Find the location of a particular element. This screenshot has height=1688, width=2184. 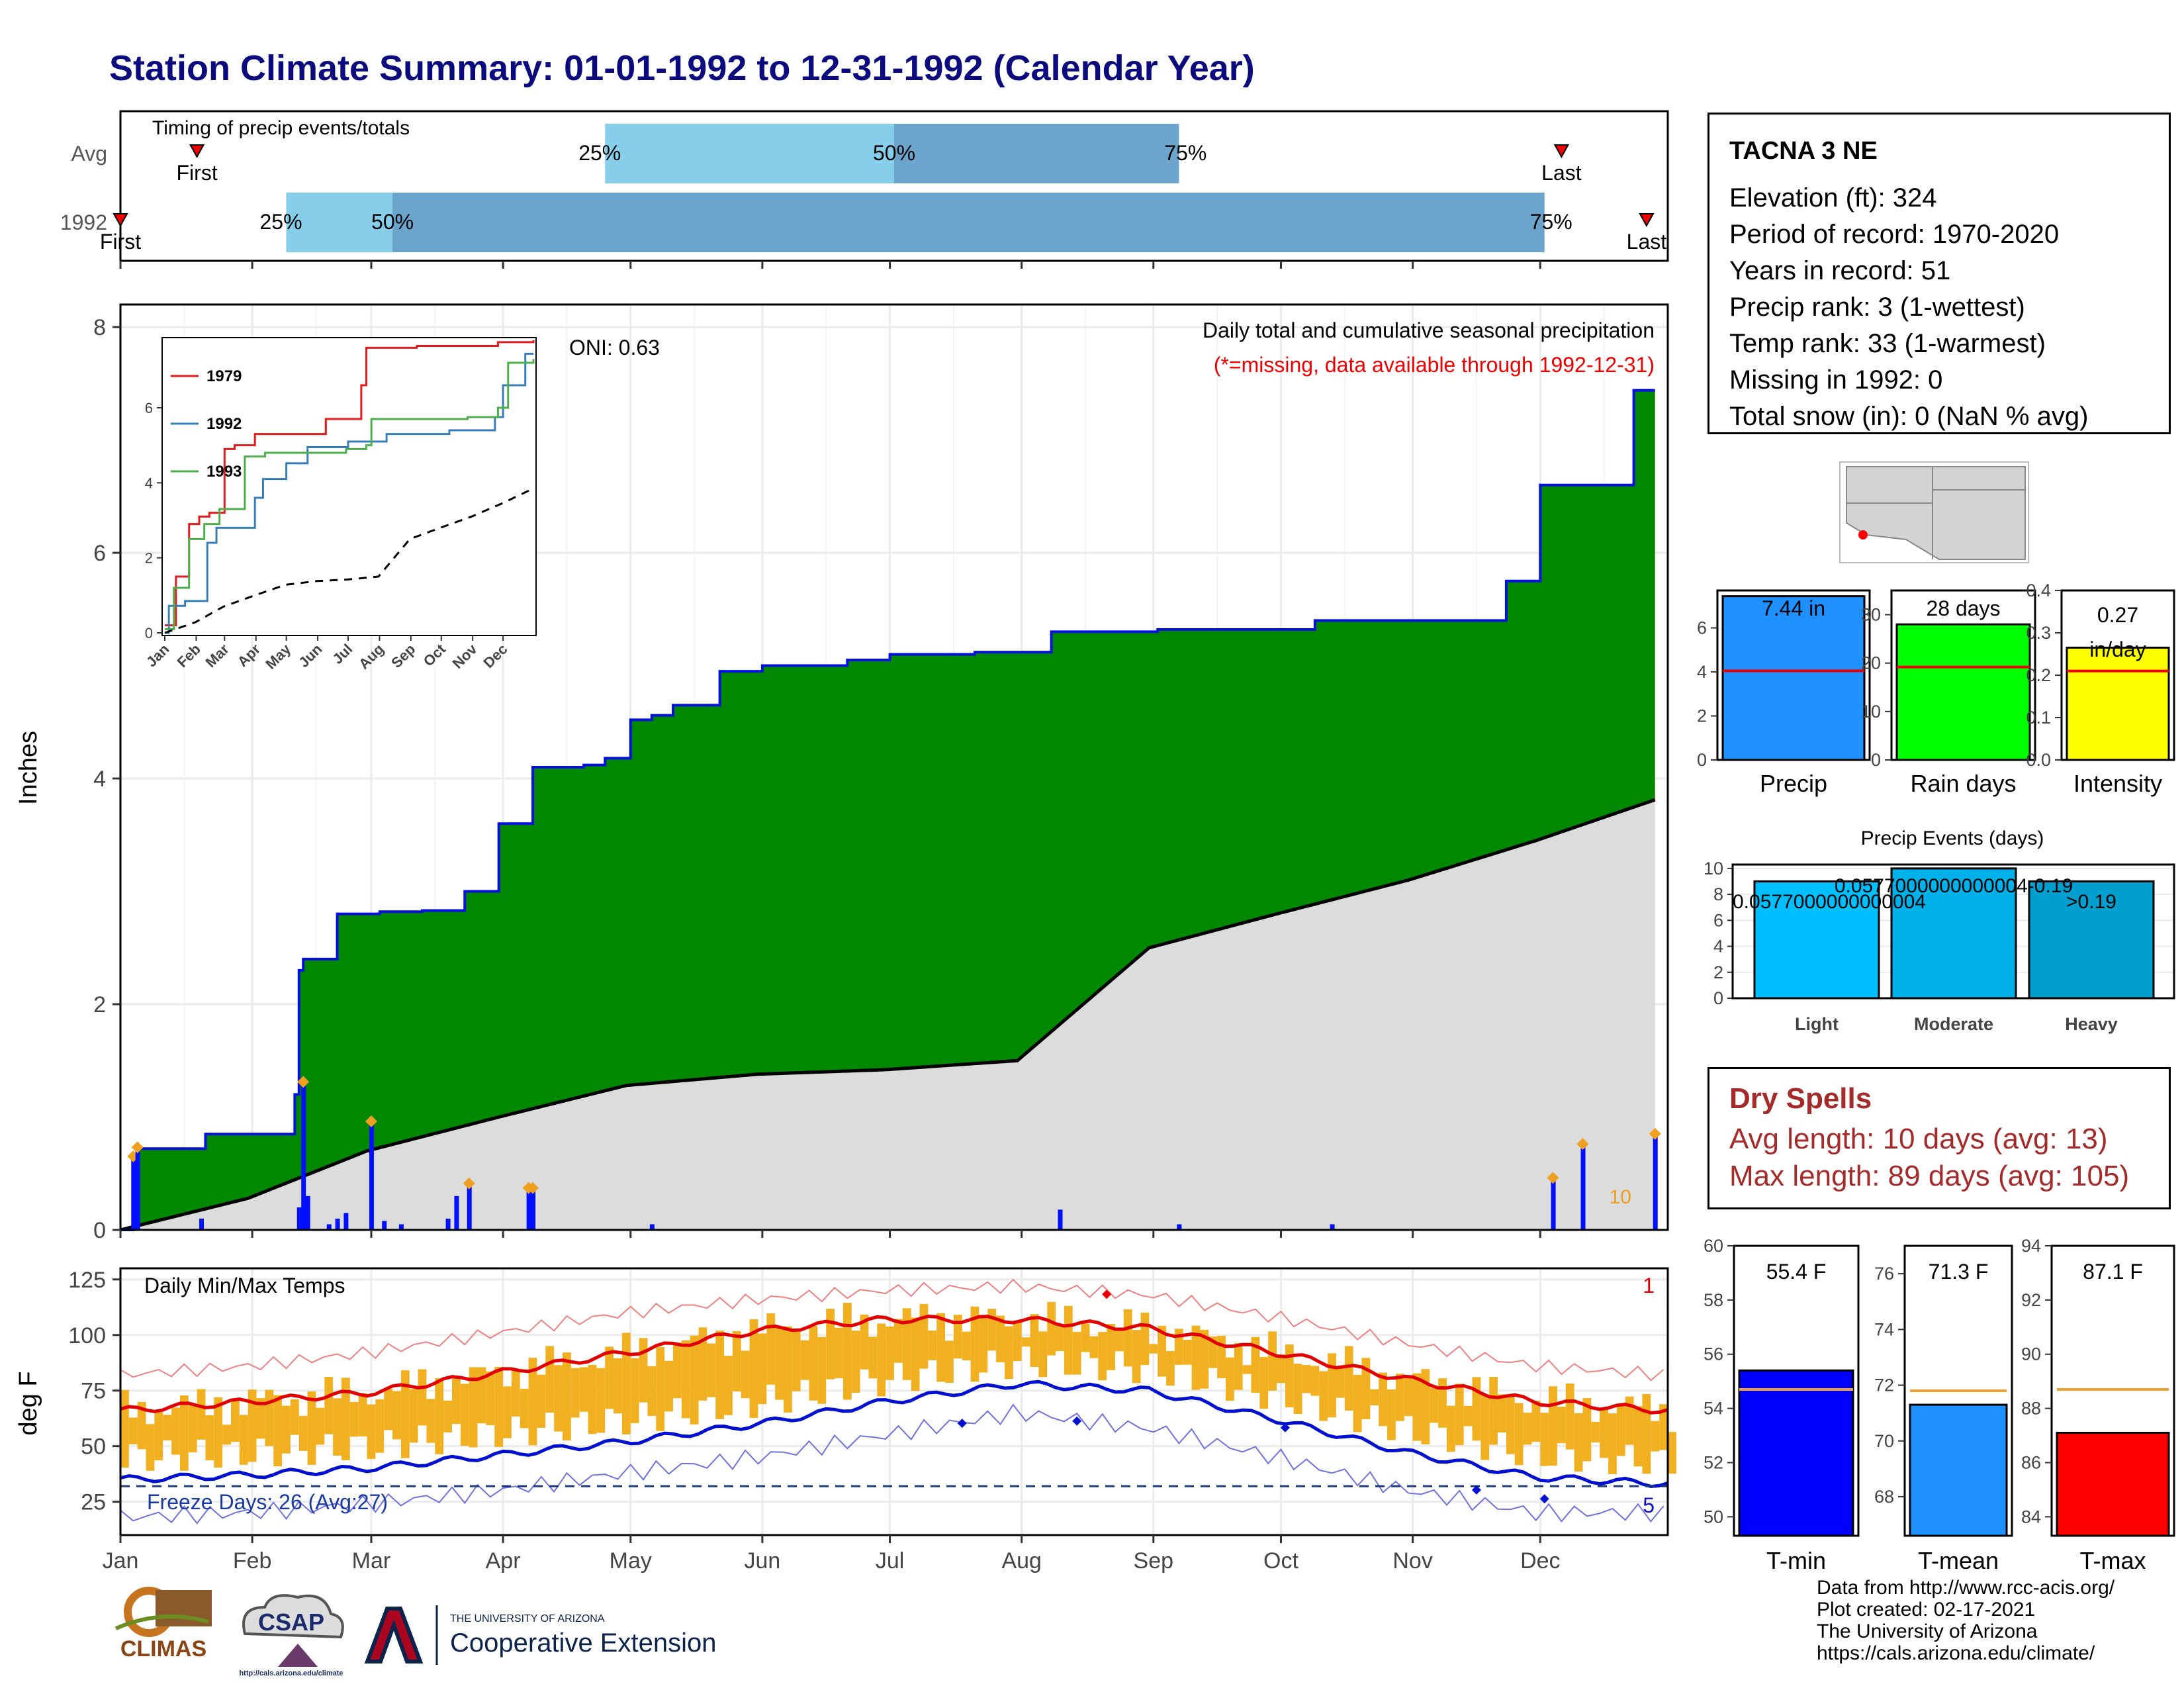

month-label: Nov is located at coordinates (1412, 1560).